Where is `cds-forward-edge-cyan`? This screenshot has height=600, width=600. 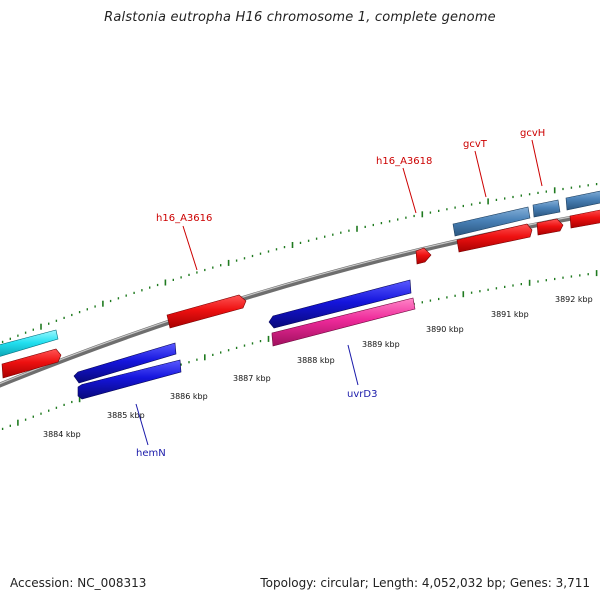 cds-forward-edge-cyan is located at coordinates (29, 343).